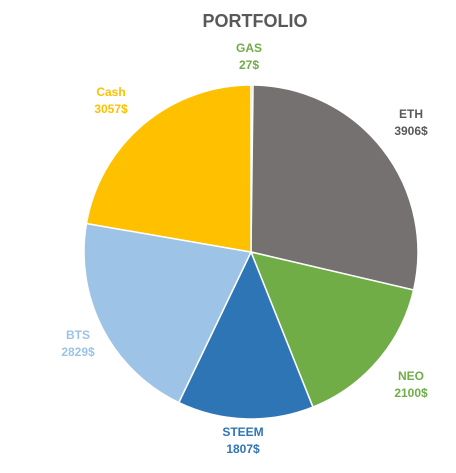 This screenshot has height=473, width=456. I want to click on slice-label-cash: Cash 3057$, so click(111, 100).